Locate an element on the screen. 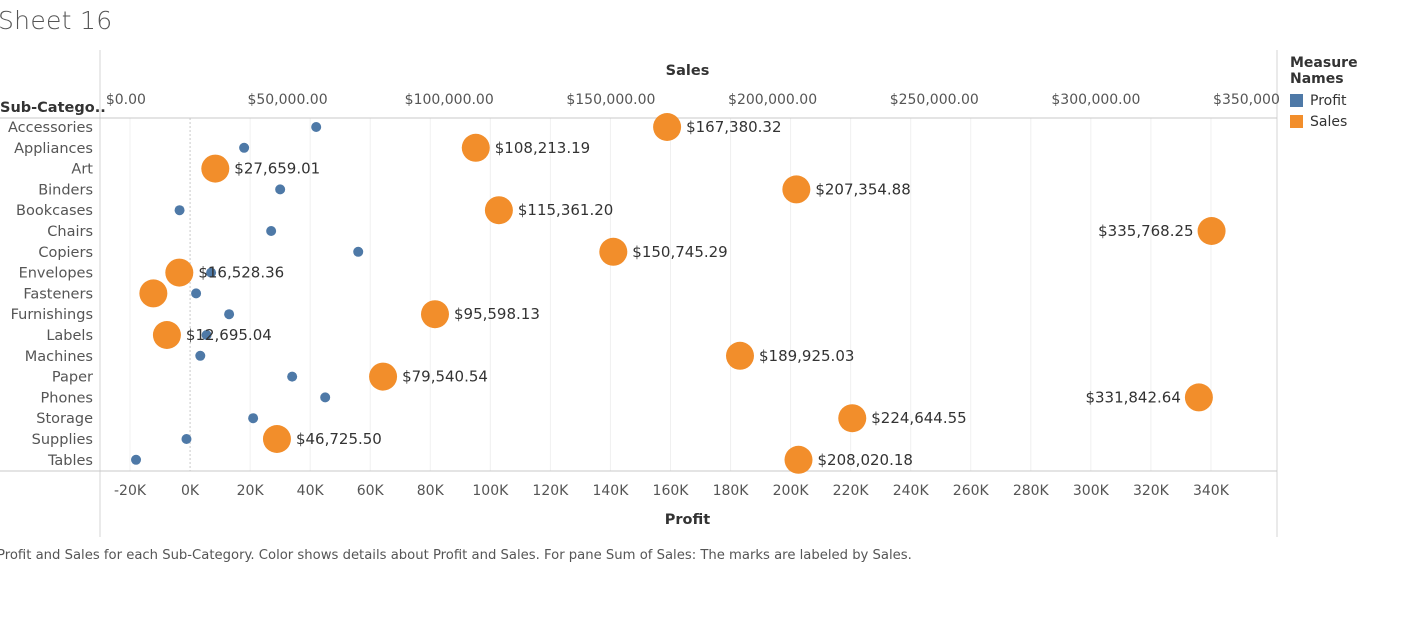 The width and height of the screenshot is (1411, 627). legend-swatch-sales is located at coordinates (1296, 121).